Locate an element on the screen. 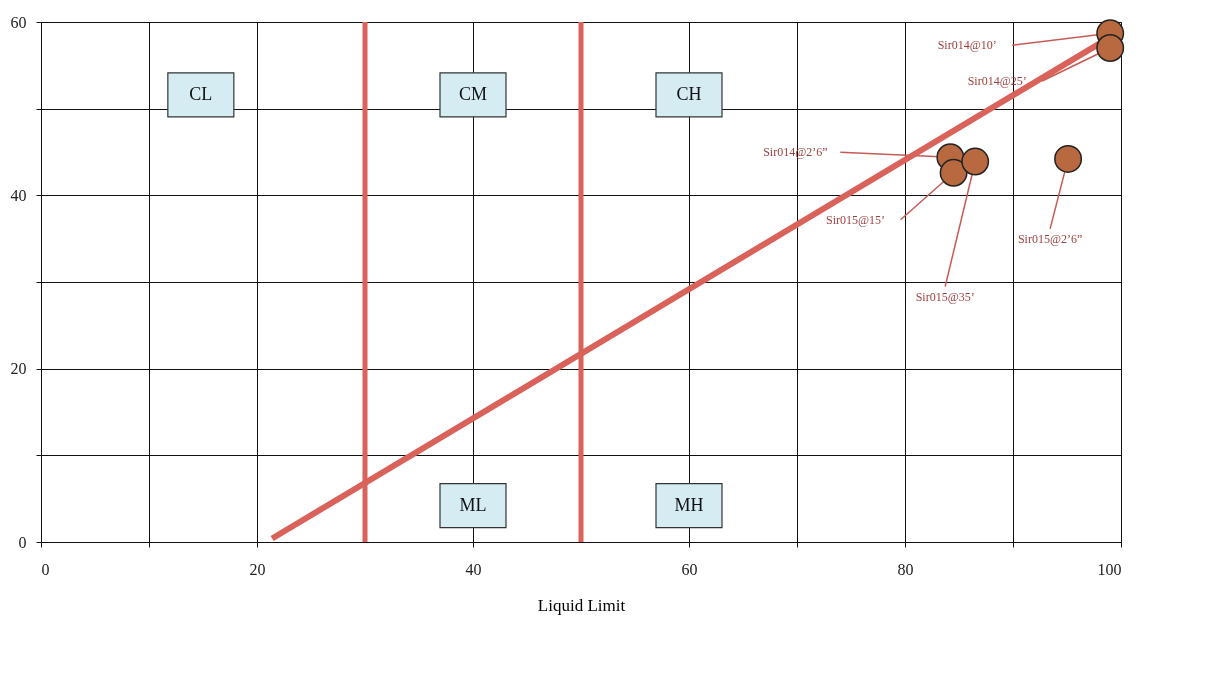  x-tick-label: 20 is located at coordinates (257, 569).